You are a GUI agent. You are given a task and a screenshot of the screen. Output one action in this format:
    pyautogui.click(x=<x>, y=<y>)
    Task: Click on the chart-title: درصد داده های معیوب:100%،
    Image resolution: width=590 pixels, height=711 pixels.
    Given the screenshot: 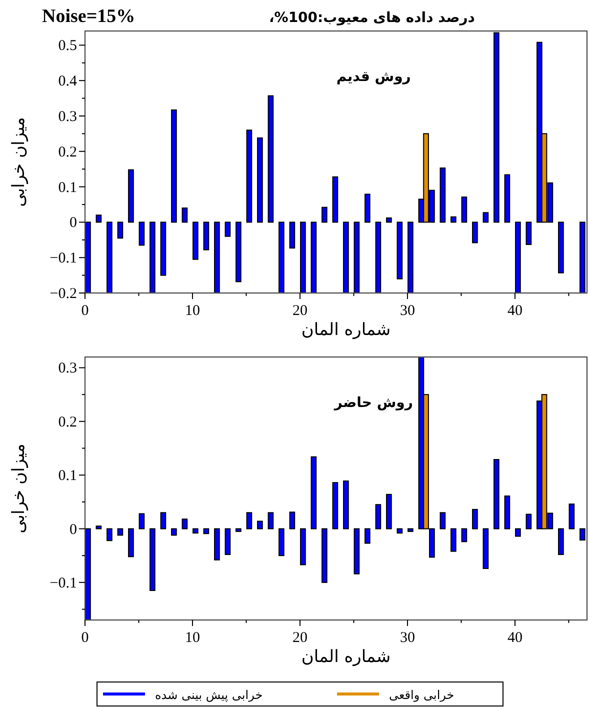 What is the action you would take?
    pyautogui.click(x=371, y=18)
    